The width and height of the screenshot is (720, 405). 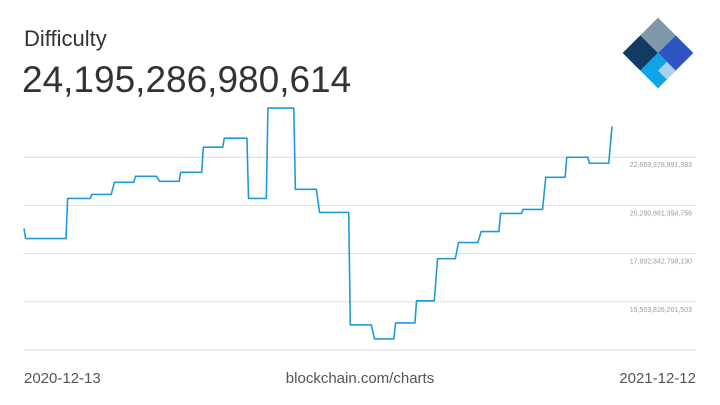 What do you see at coordinates (62, 378) in the screenshot?
I see `x-tick-label: 2020-12-13` at bounding box center [62, 378].